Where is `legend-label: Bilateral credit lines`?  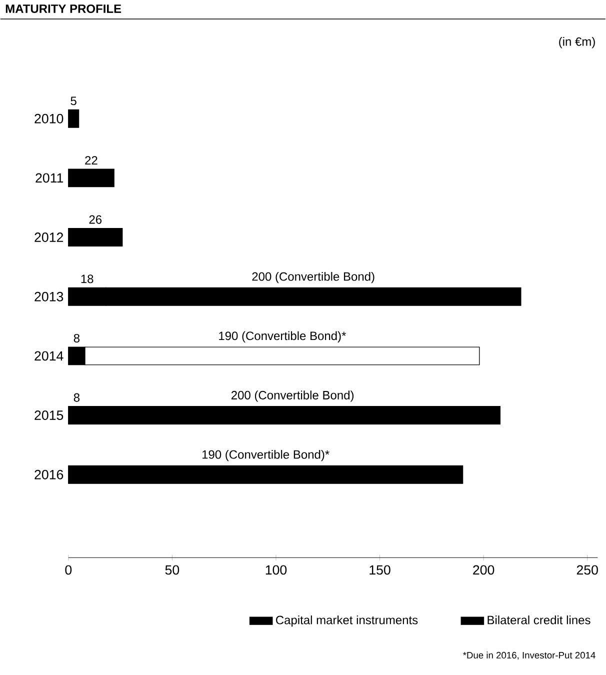
legend-label: Bilateral credit lines is located at coordinates (539, 619).